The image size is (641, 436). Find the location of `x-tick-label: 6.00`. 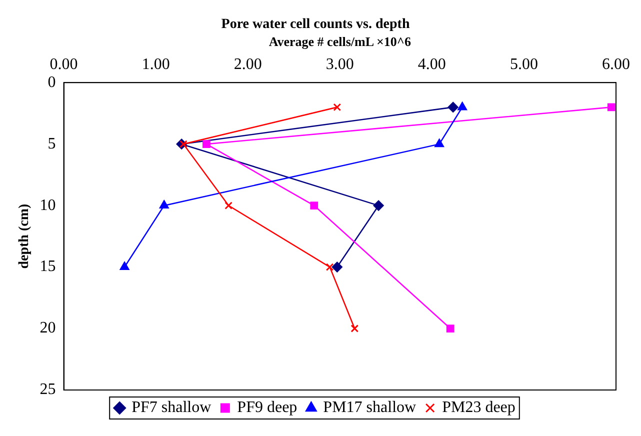

x-tick-label: 6.00 is located at coordinates (616, 65).